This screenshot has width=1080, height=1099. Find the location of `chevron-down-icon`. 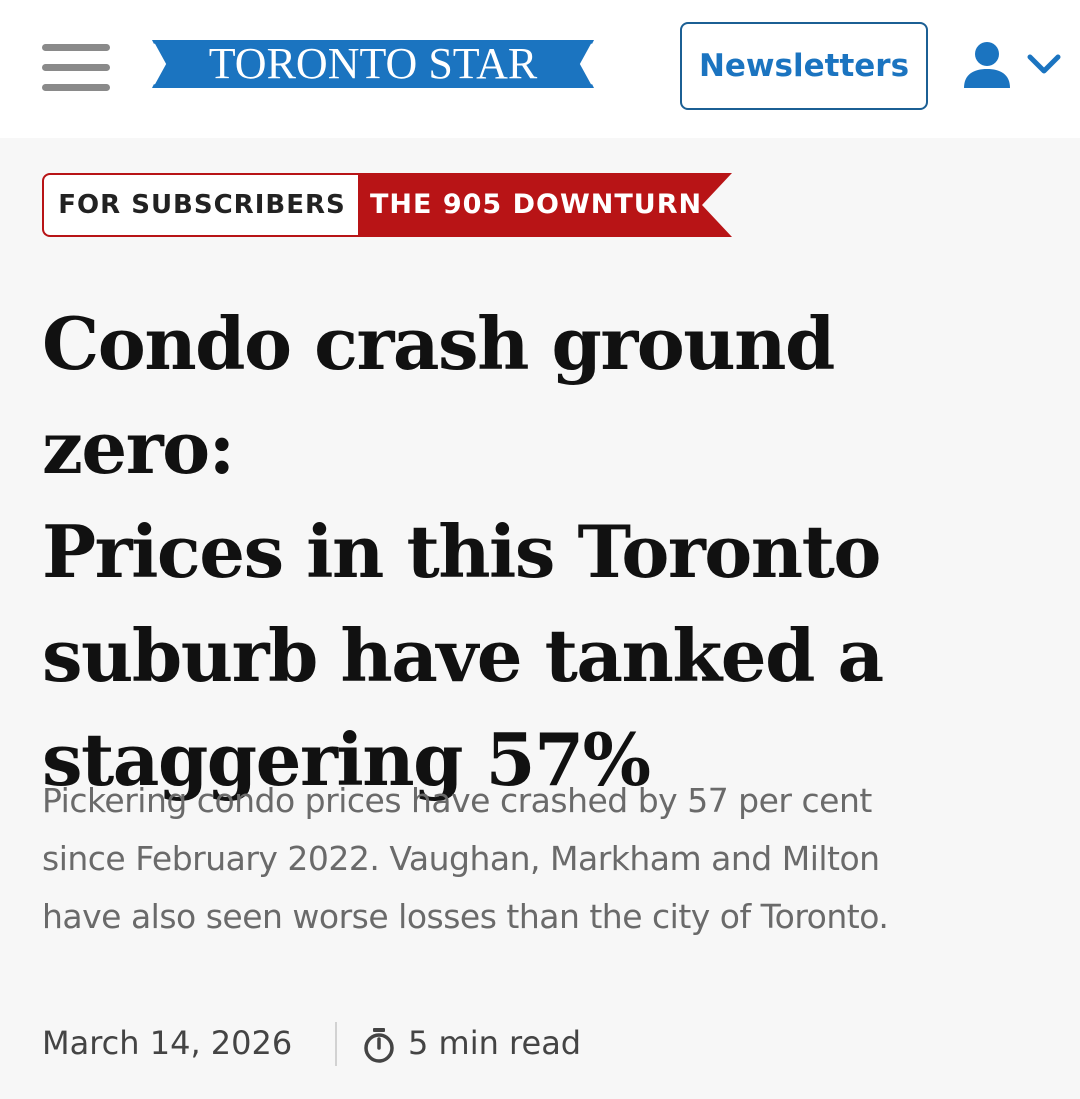

chevron-down-icon is located at coordinates (1044, 64).